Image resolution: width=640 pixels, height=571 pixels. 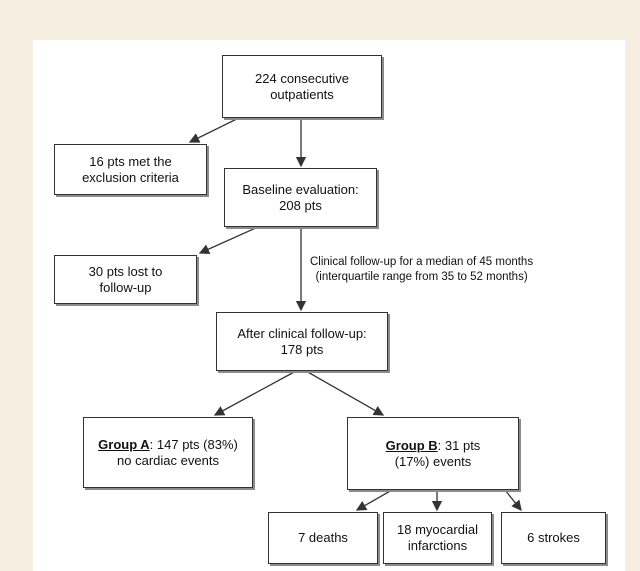 I want to click on group-b-label: Group B, so click(x=411, y=445).